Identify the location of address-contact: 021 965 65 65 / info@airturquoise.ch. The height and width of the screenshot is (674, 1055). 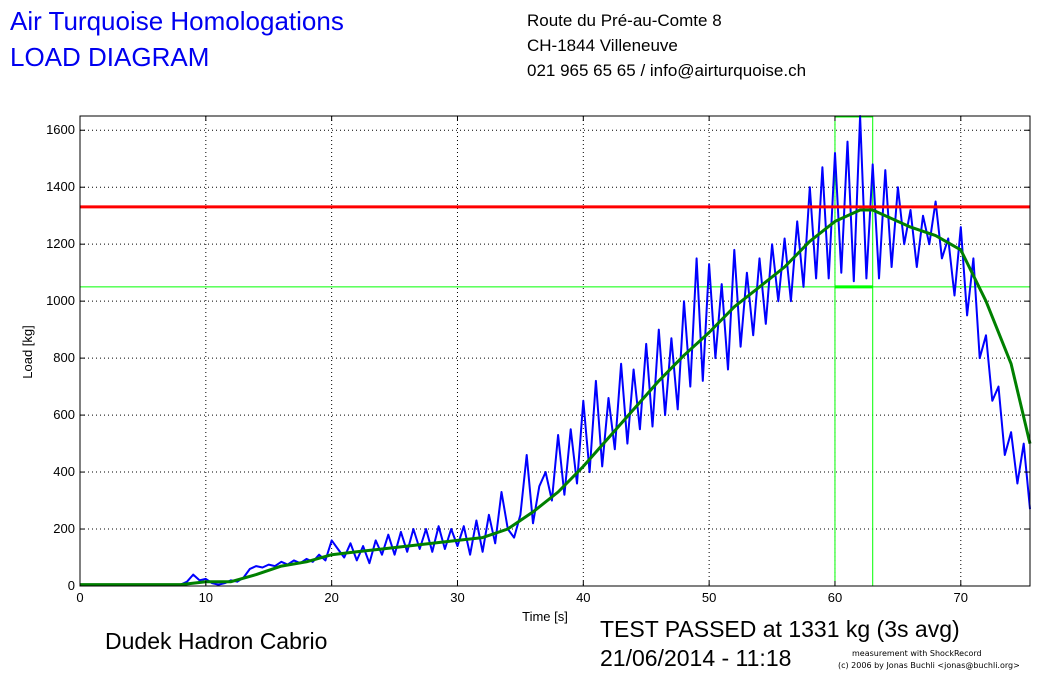
(667, 70).